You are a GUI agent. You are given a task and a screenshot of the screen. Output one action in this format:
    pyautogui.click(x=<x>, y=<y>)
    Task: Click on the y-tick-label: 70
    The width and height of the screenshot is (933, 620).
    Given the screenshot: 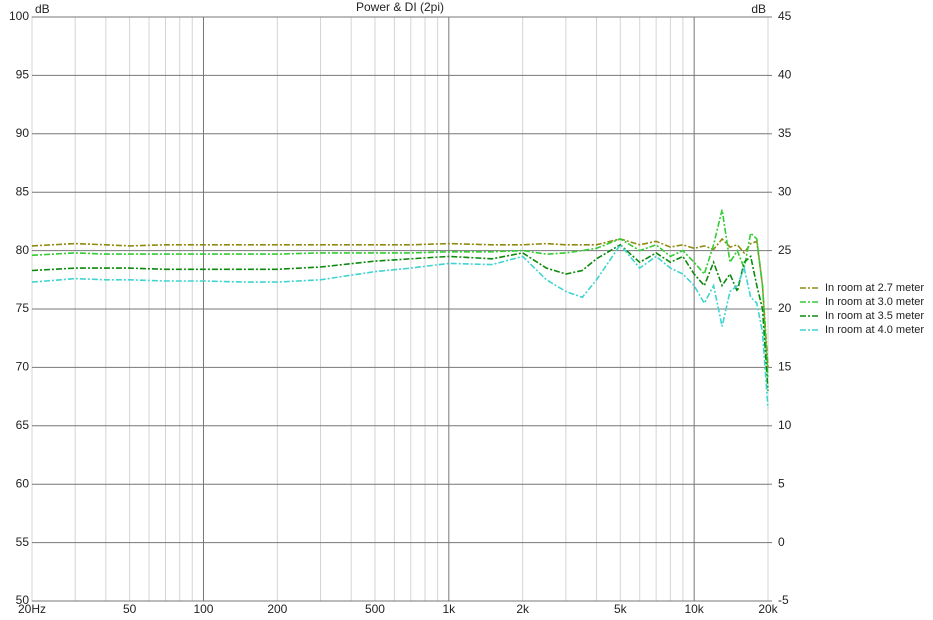 What is the action you would take?
    pyautogui.click(x=23, y=367)
    